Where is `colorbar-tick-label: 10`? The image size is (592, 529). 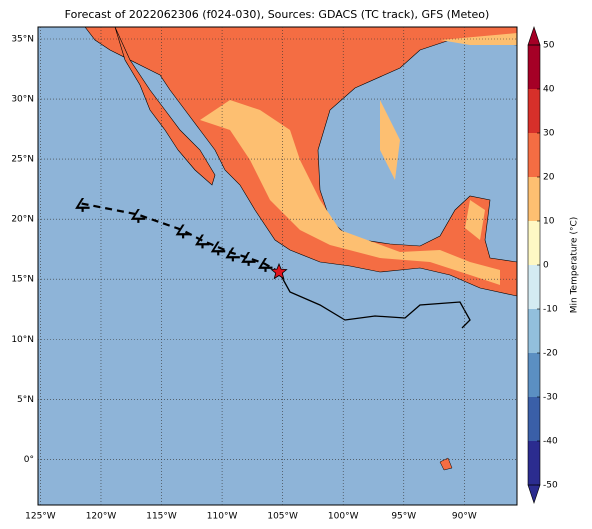 colorbar-tick-label: 10 is located at coordinates (549, 222).